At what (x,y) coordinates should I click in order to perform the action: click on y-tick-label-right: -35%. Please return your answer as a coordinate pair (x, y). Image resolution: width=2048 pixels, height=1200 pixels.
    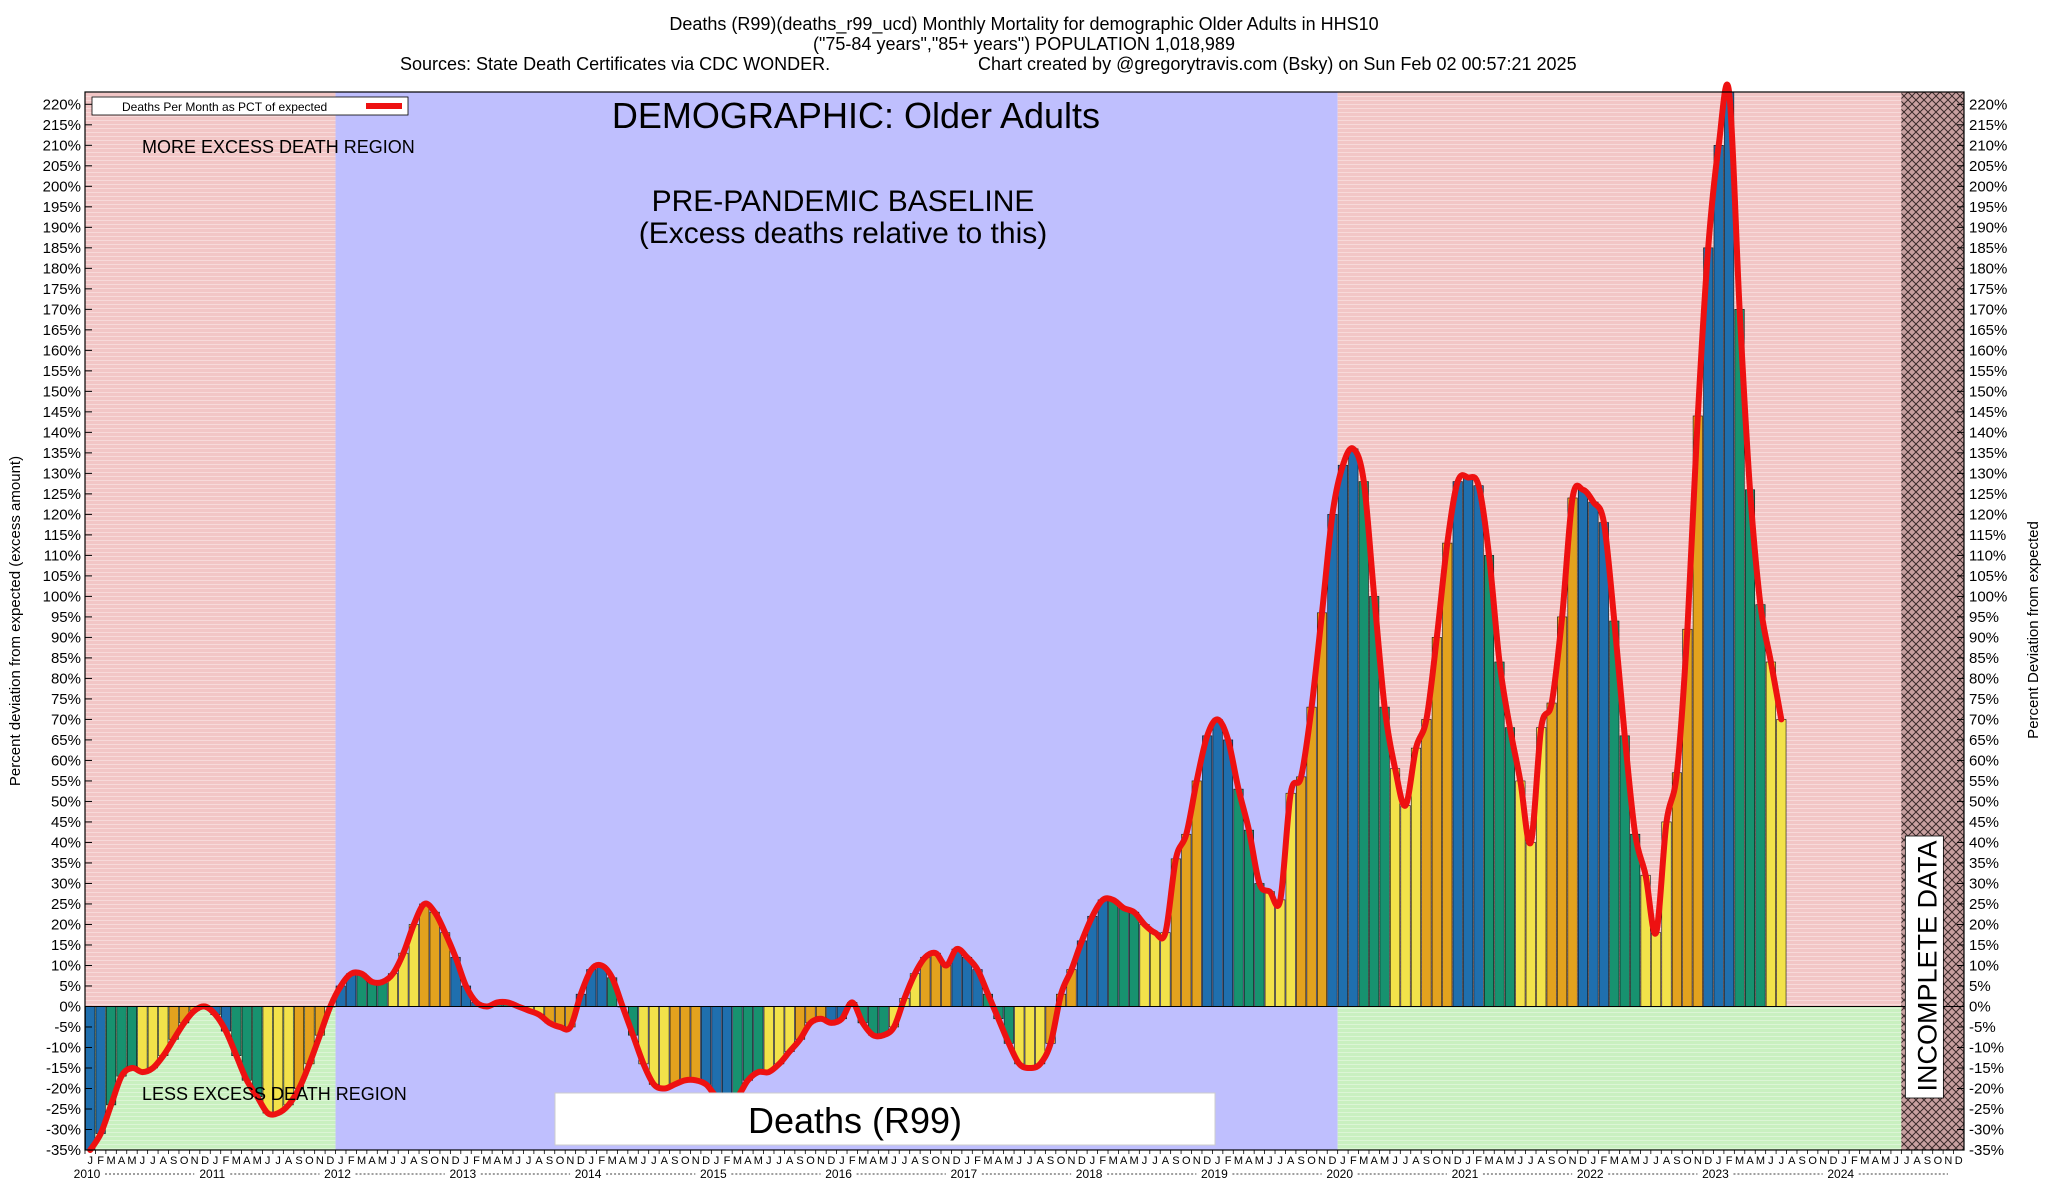
    Looking at the image, I should click on (1986, 1150).